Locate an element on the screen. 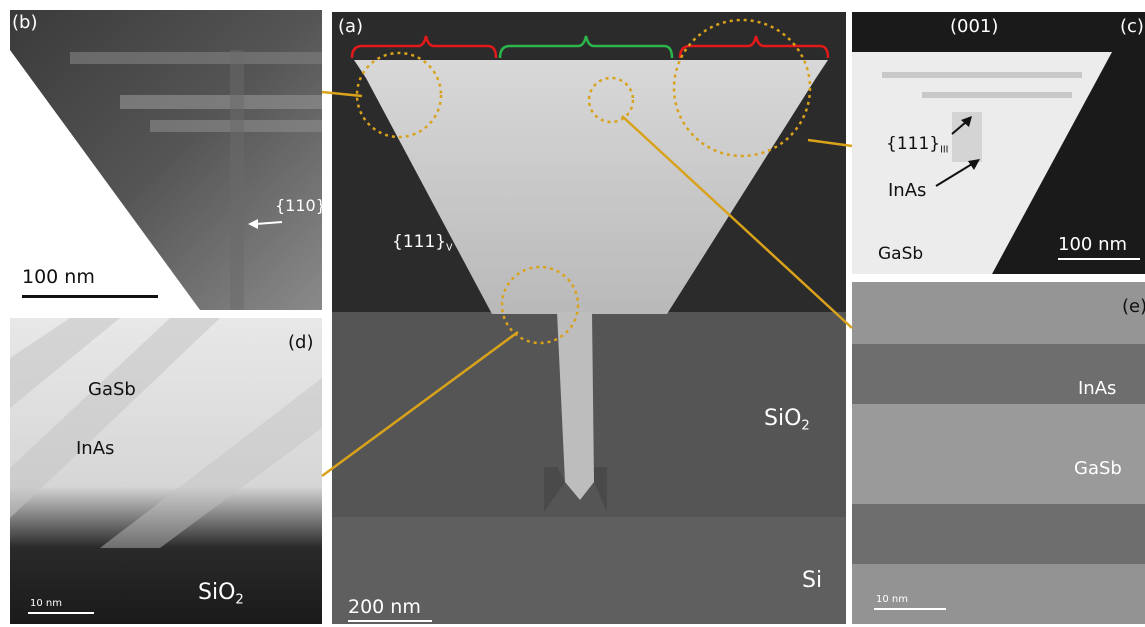  panel-a-facet-text: {111} is located at coordinates (419, 242).